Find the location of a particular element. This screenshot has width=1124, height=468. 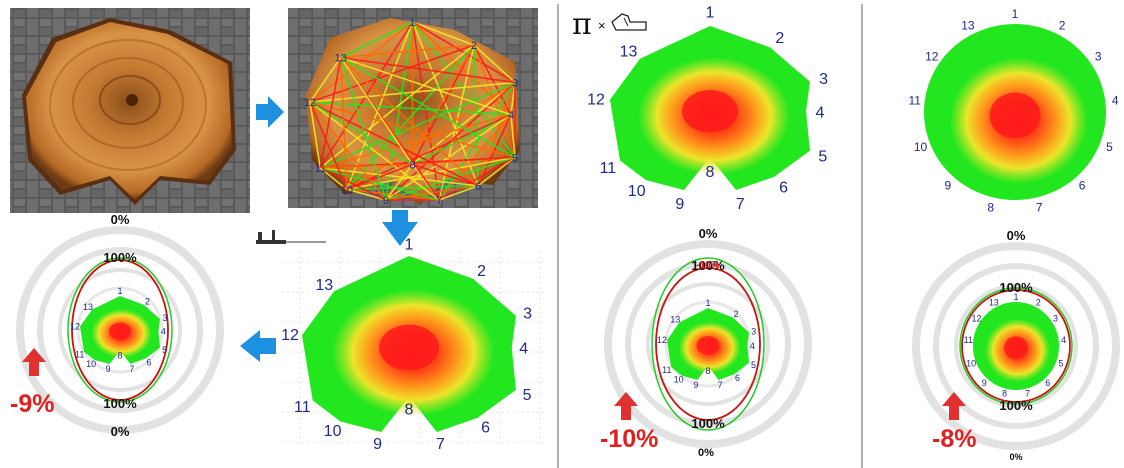

arrow-up-icon-c is located at coordinates (954, 406).